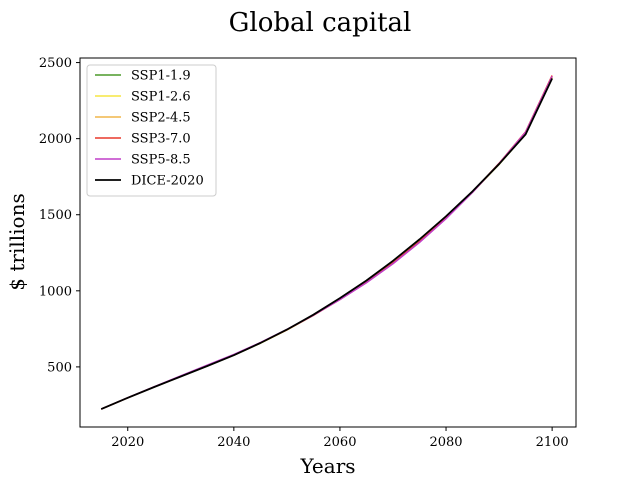  What do you see at coordinates (552, 442) in the screenshot?
I see `x-tick-label: 2100` at bounding box center [552, 442].